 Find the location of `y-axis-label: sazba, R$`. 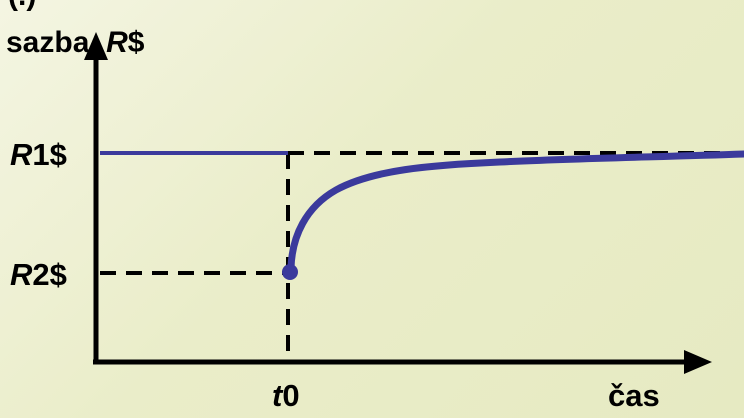

y-axis-label: sazba, R$ is located at coordinates (75, 42).